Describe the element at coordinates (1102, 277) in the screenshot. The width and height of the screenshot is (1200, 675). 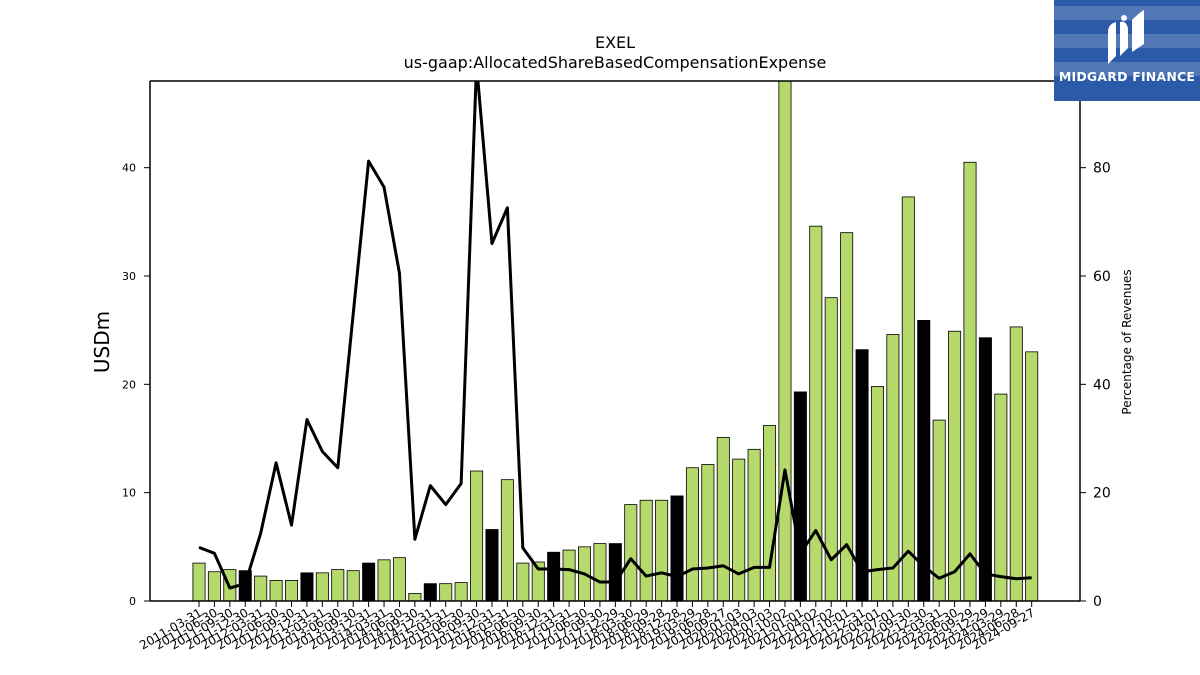
I see `y2-tick-label: 60` at that location.